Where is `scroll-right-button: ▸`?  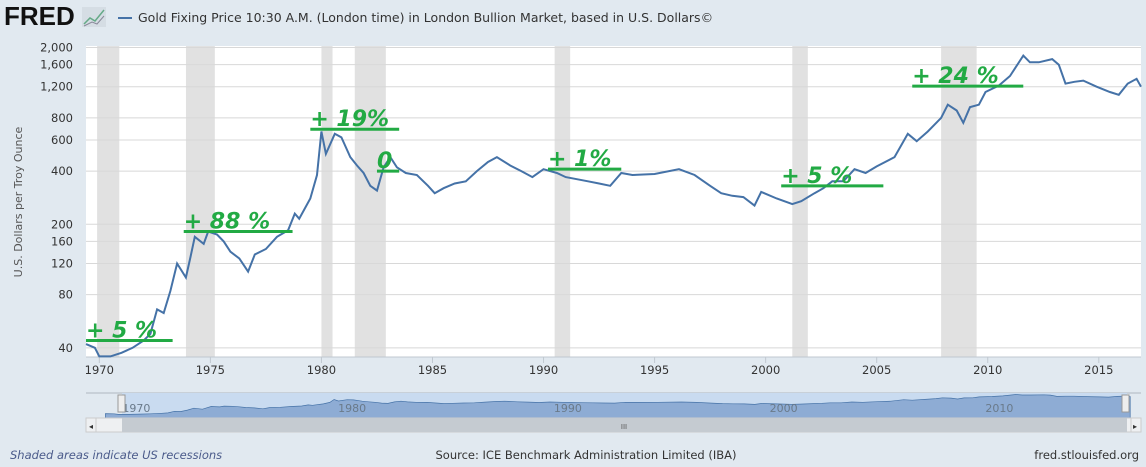
scroll-right-button: ▸ is located at coordinates (1136, 425).